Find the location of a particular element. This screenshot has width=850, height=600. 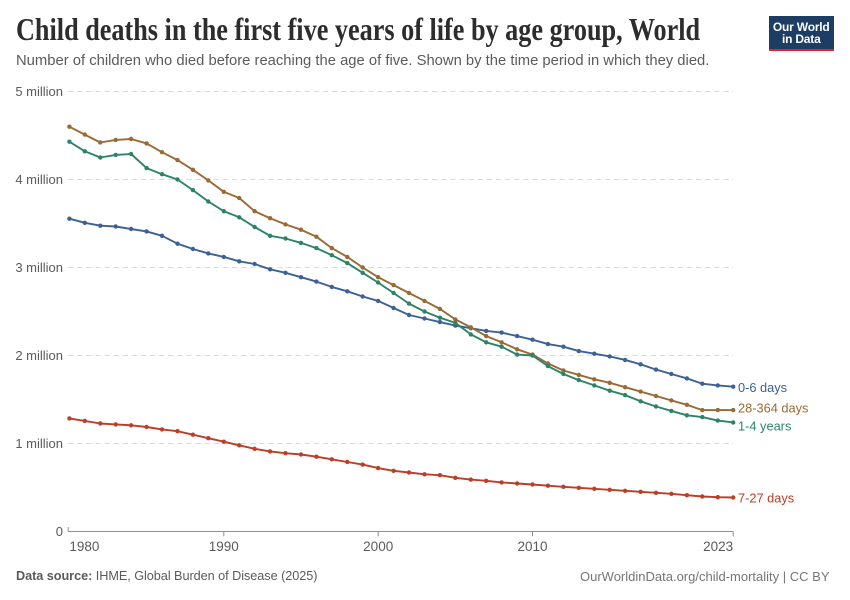

svg-text: 3 million is located at coordinates (39, 267).